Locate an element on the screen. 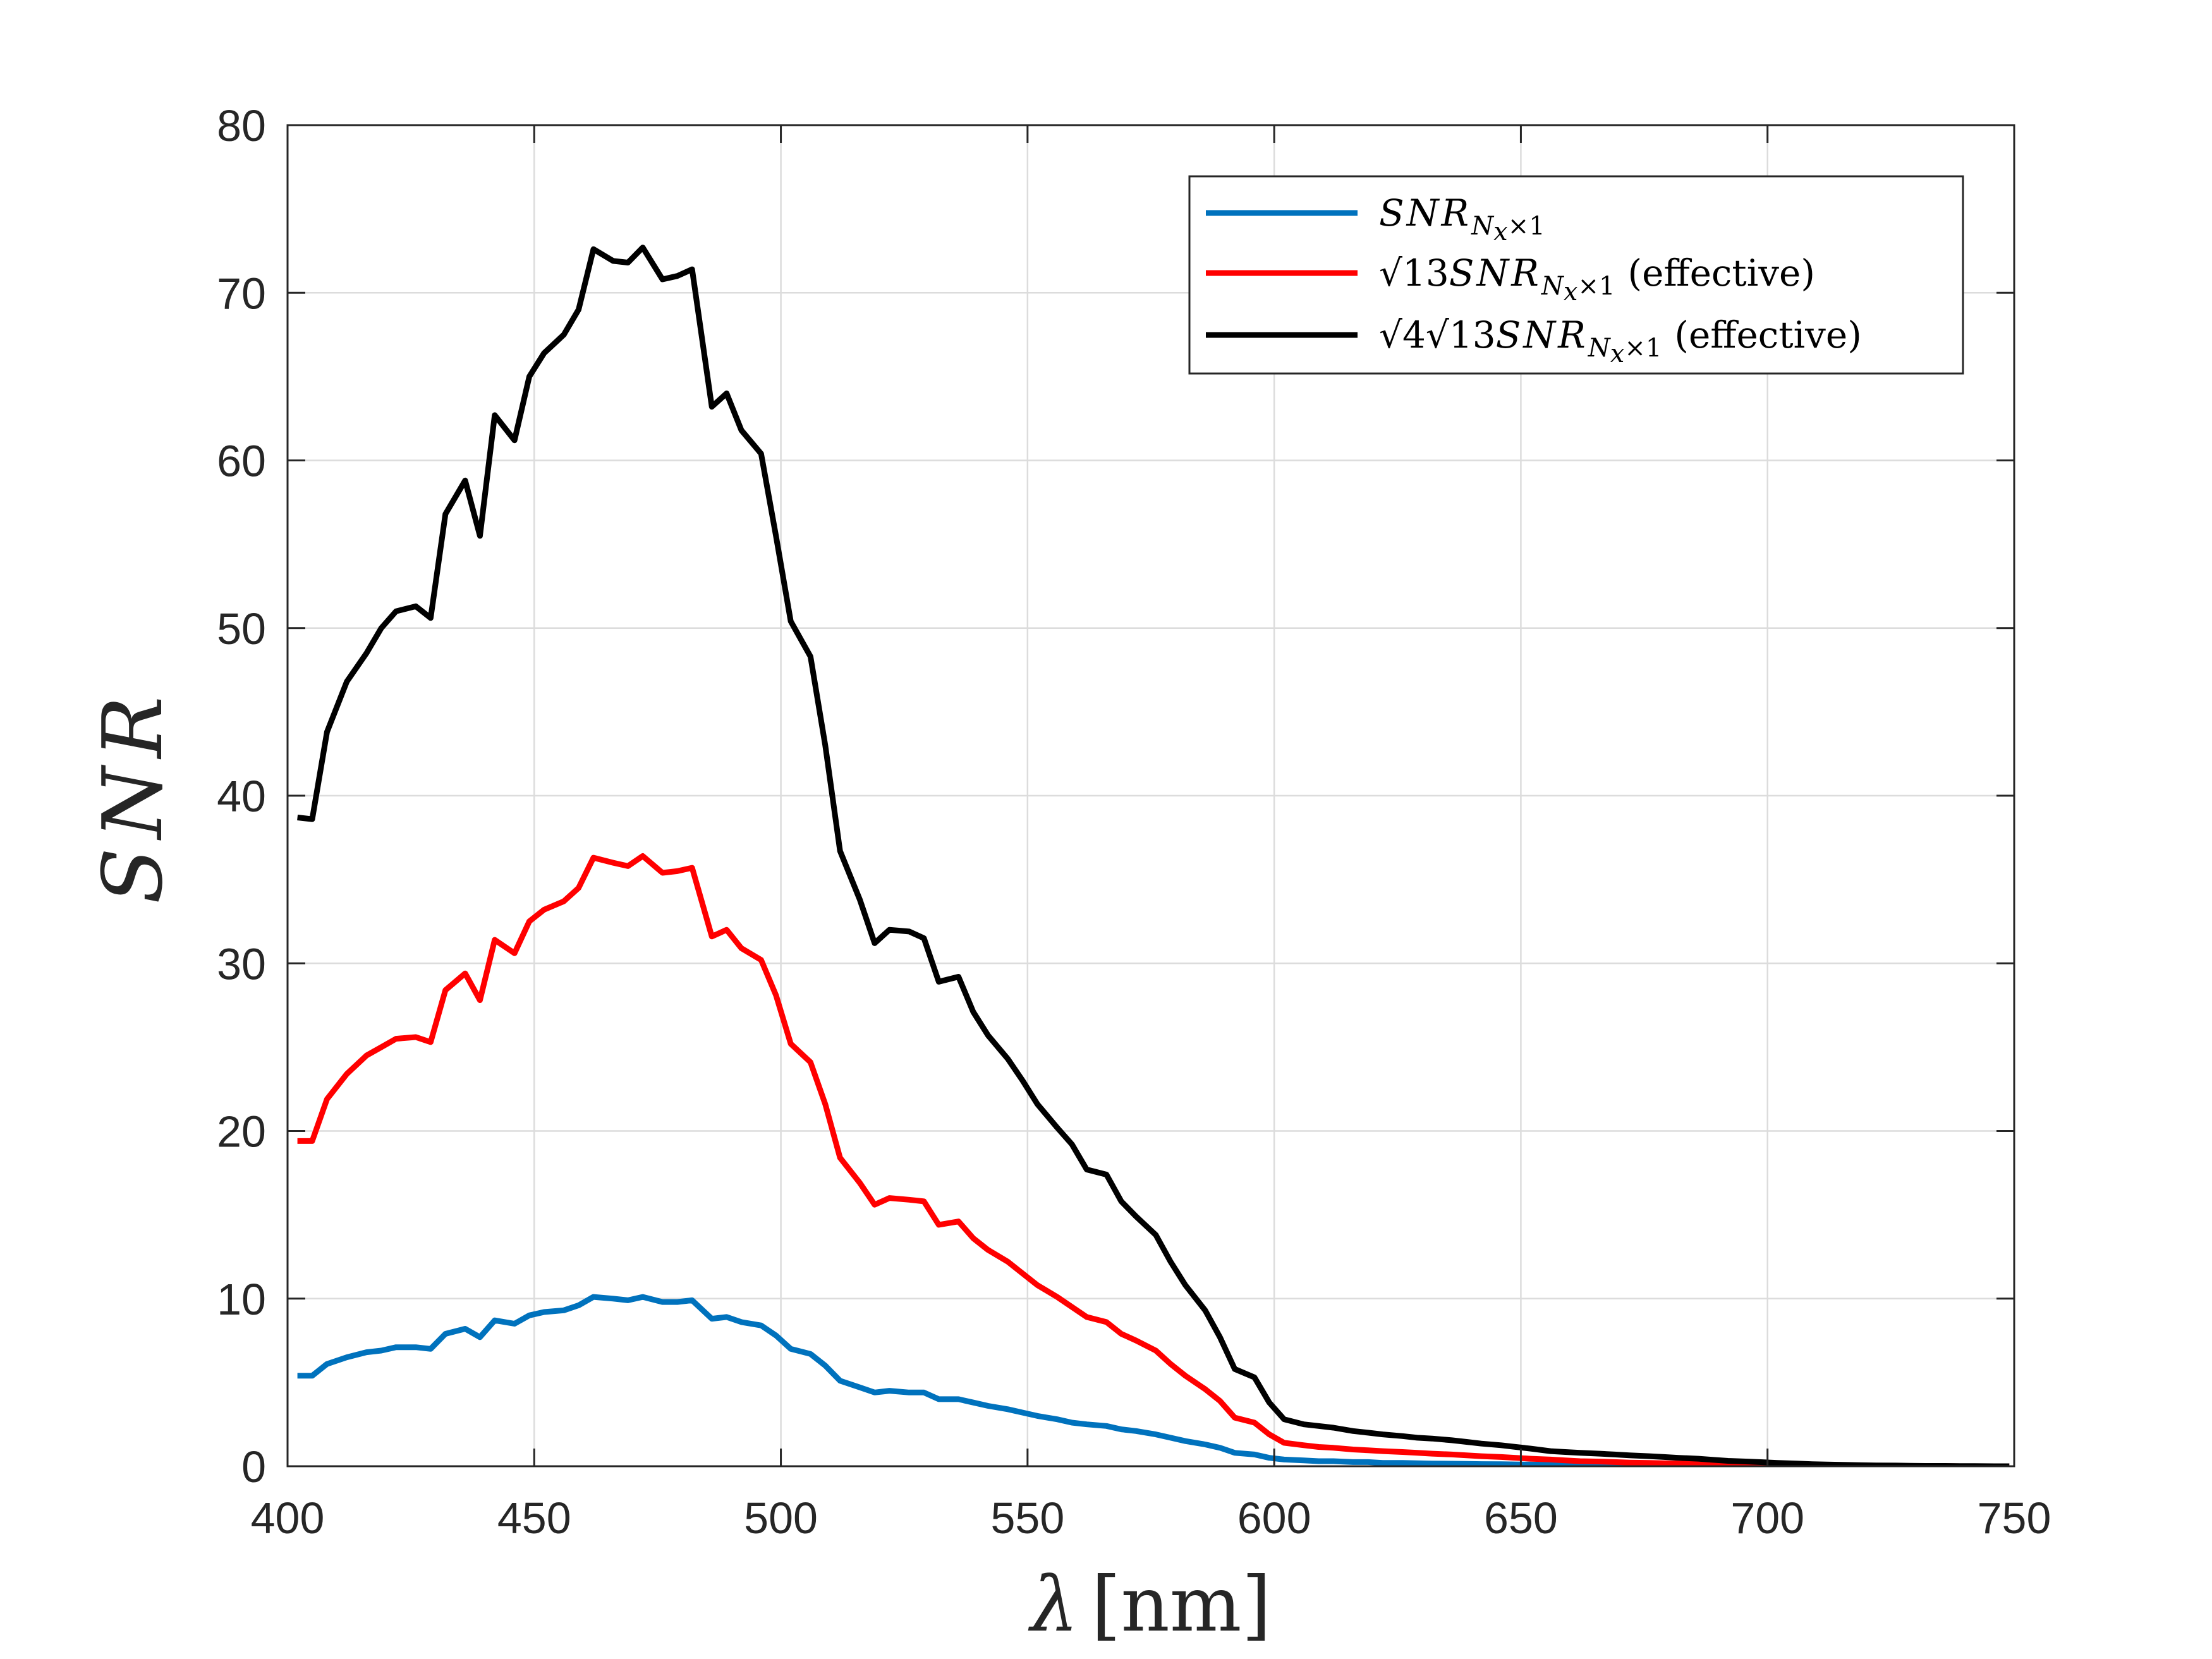 The image size is (2212, 1659). x-tick-label: 500 is located at coordinates (781, 1518).